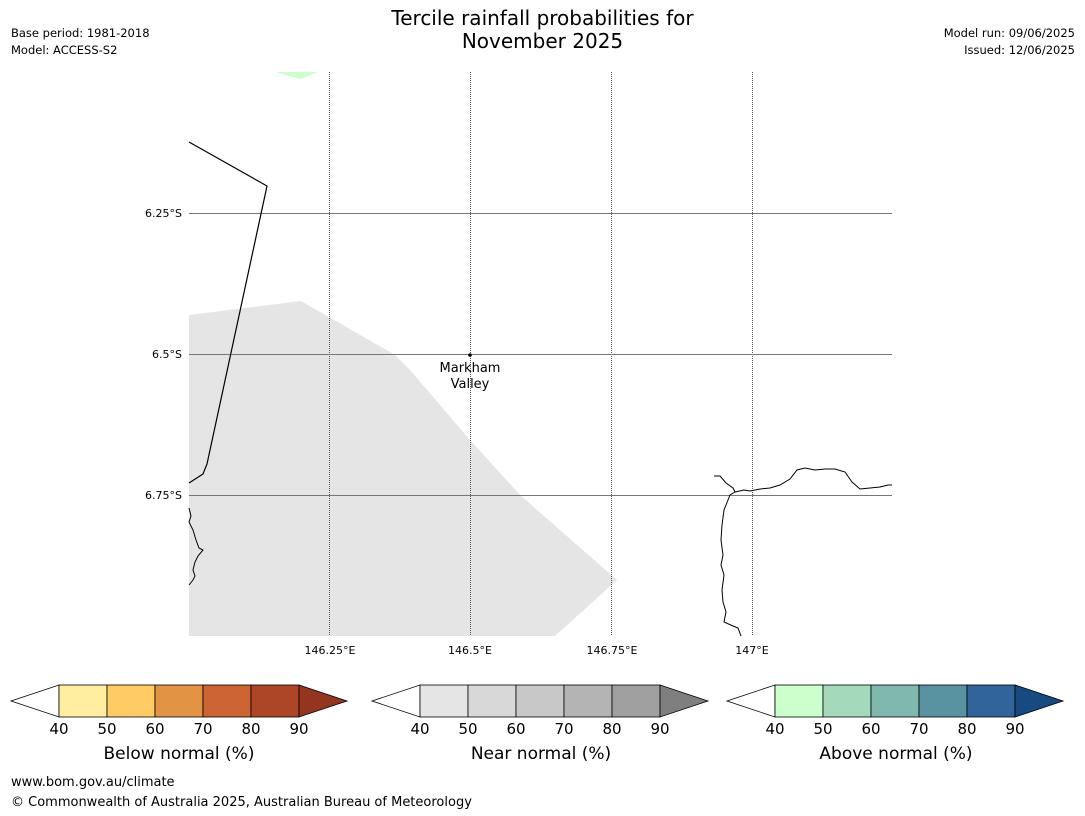 The width and height of the screenshot is (1085, 816). Describe the element at coordinates (611, 729) in the screenshot. I see `near-normal-tick-label: 80` at that location.